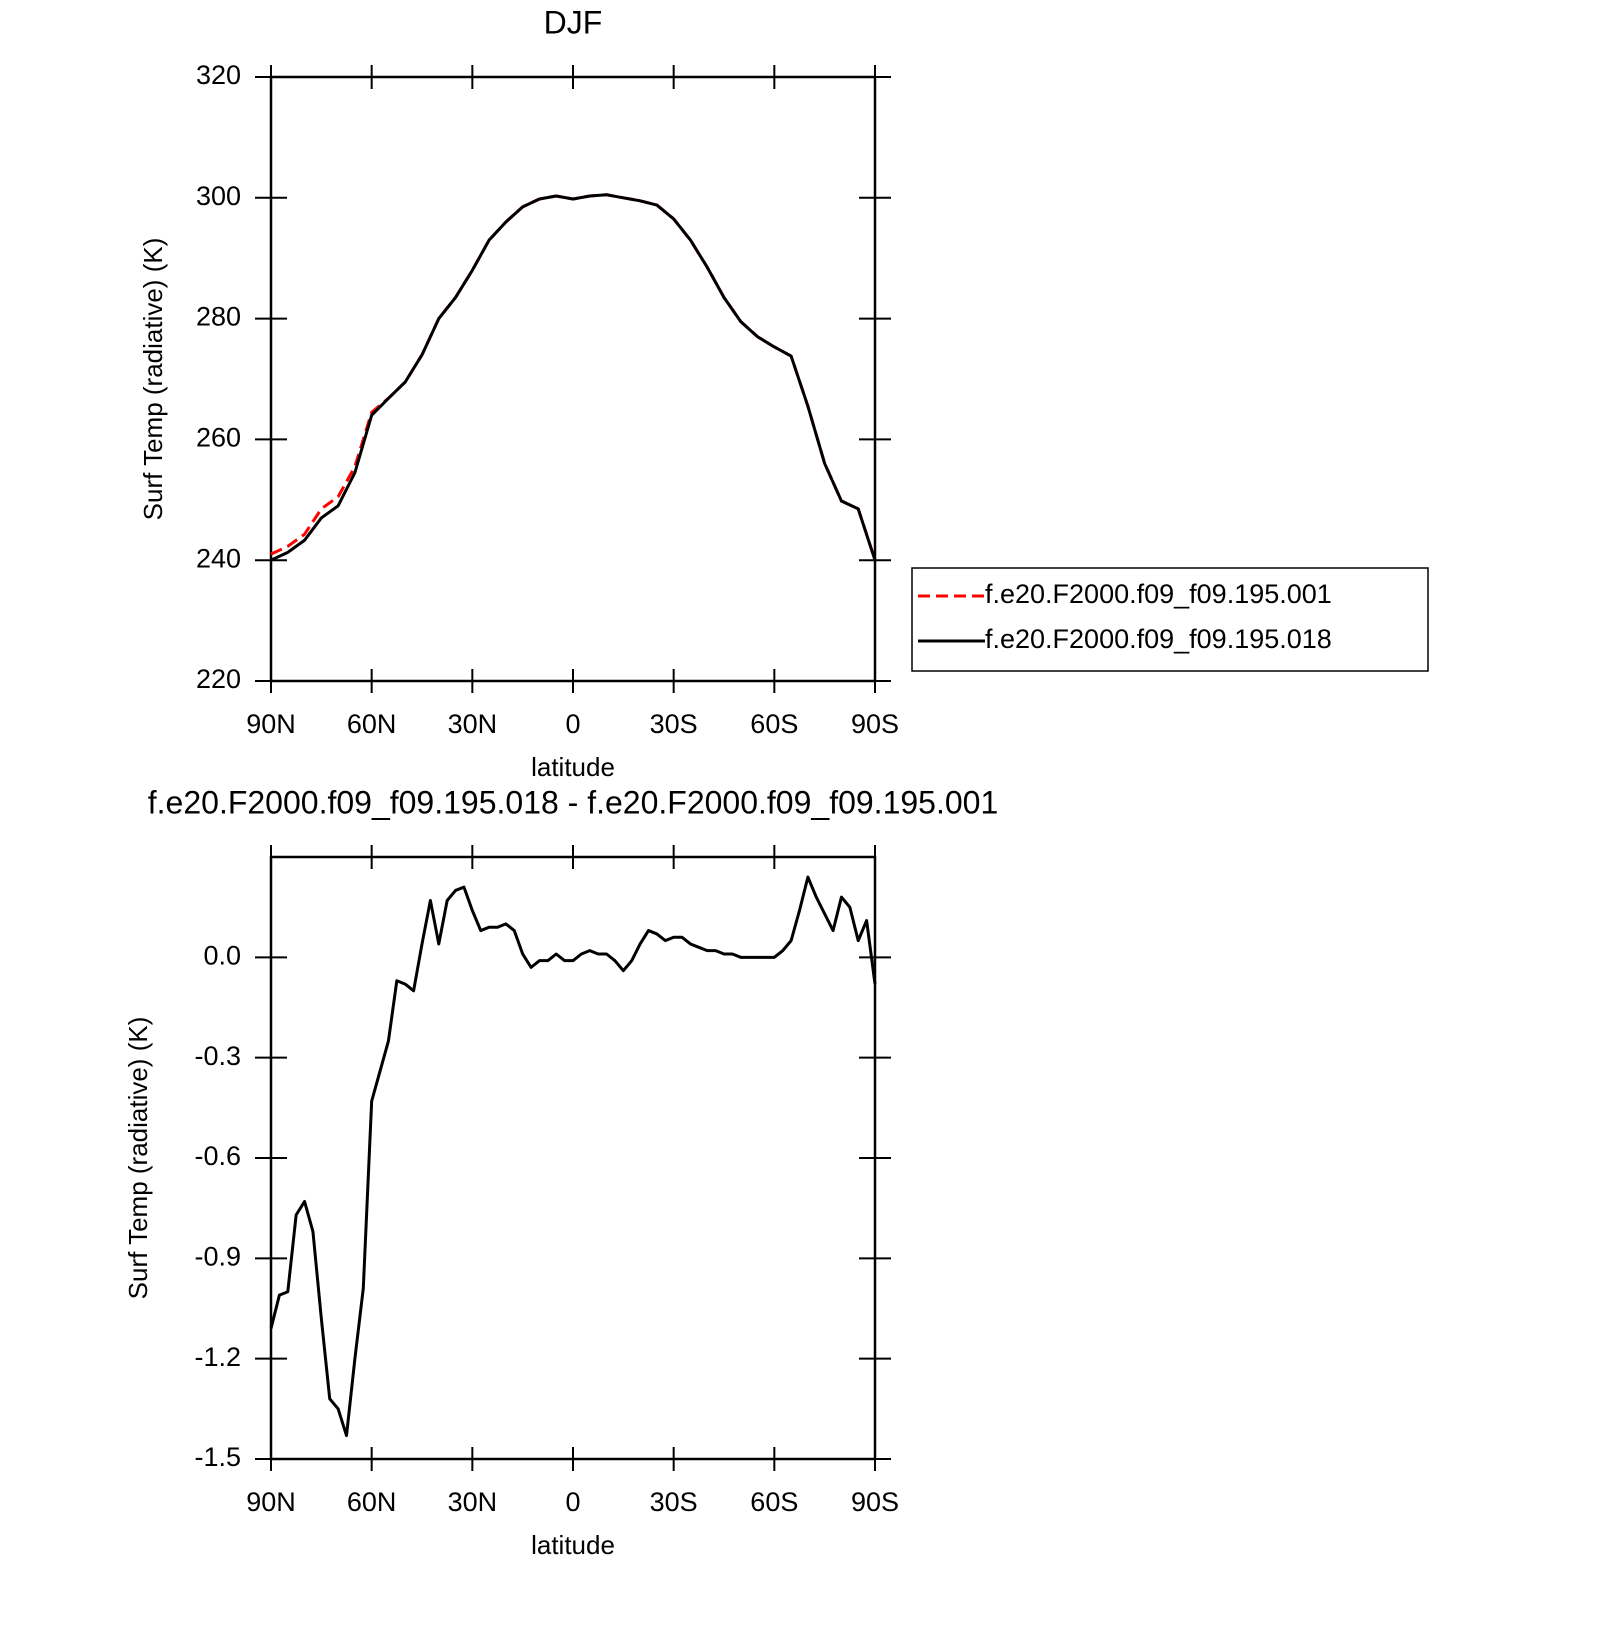 Image resolution: width=1597 pixels, height=1635 pixels. Describe the element at coordinates (222, 955) in the screenshot. I see `y-tick-label: 0.0` at that location.